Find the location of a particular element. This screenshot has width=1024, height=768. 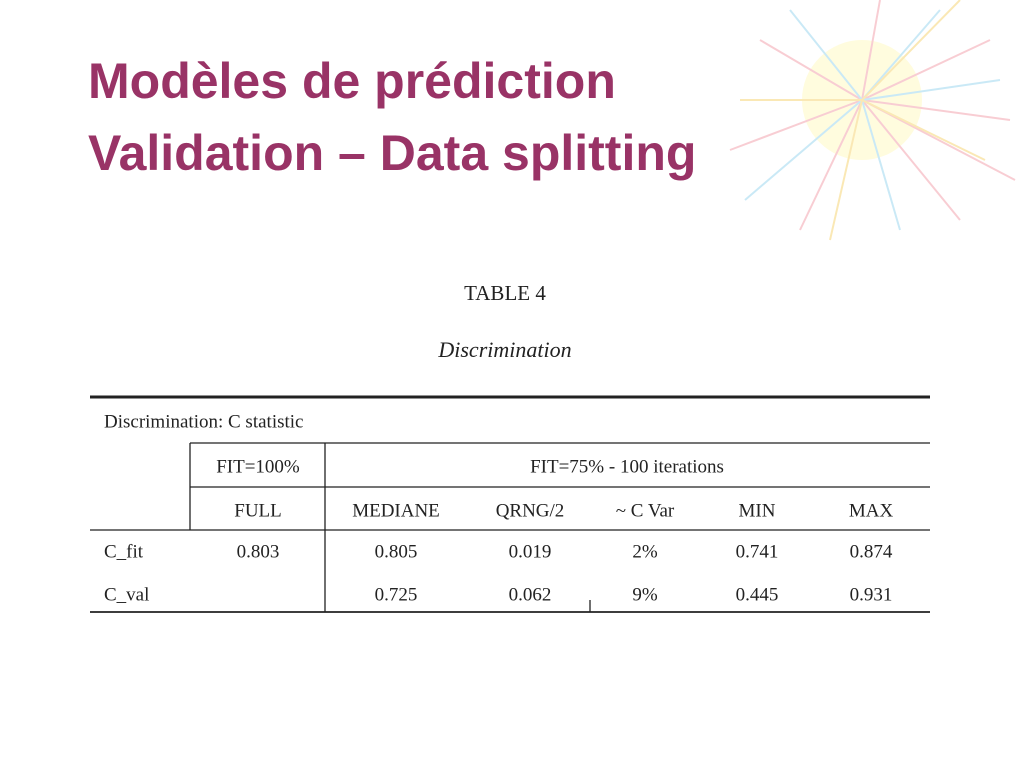

column-header: ~ C Var is located at coordinates (645, 510).